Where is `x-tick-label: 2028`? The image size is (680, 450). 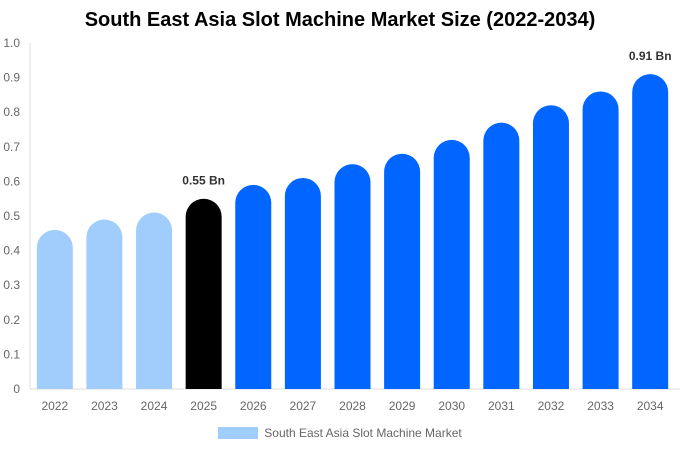 x-tick-label: 2028 is located at coordinates (352, 406).